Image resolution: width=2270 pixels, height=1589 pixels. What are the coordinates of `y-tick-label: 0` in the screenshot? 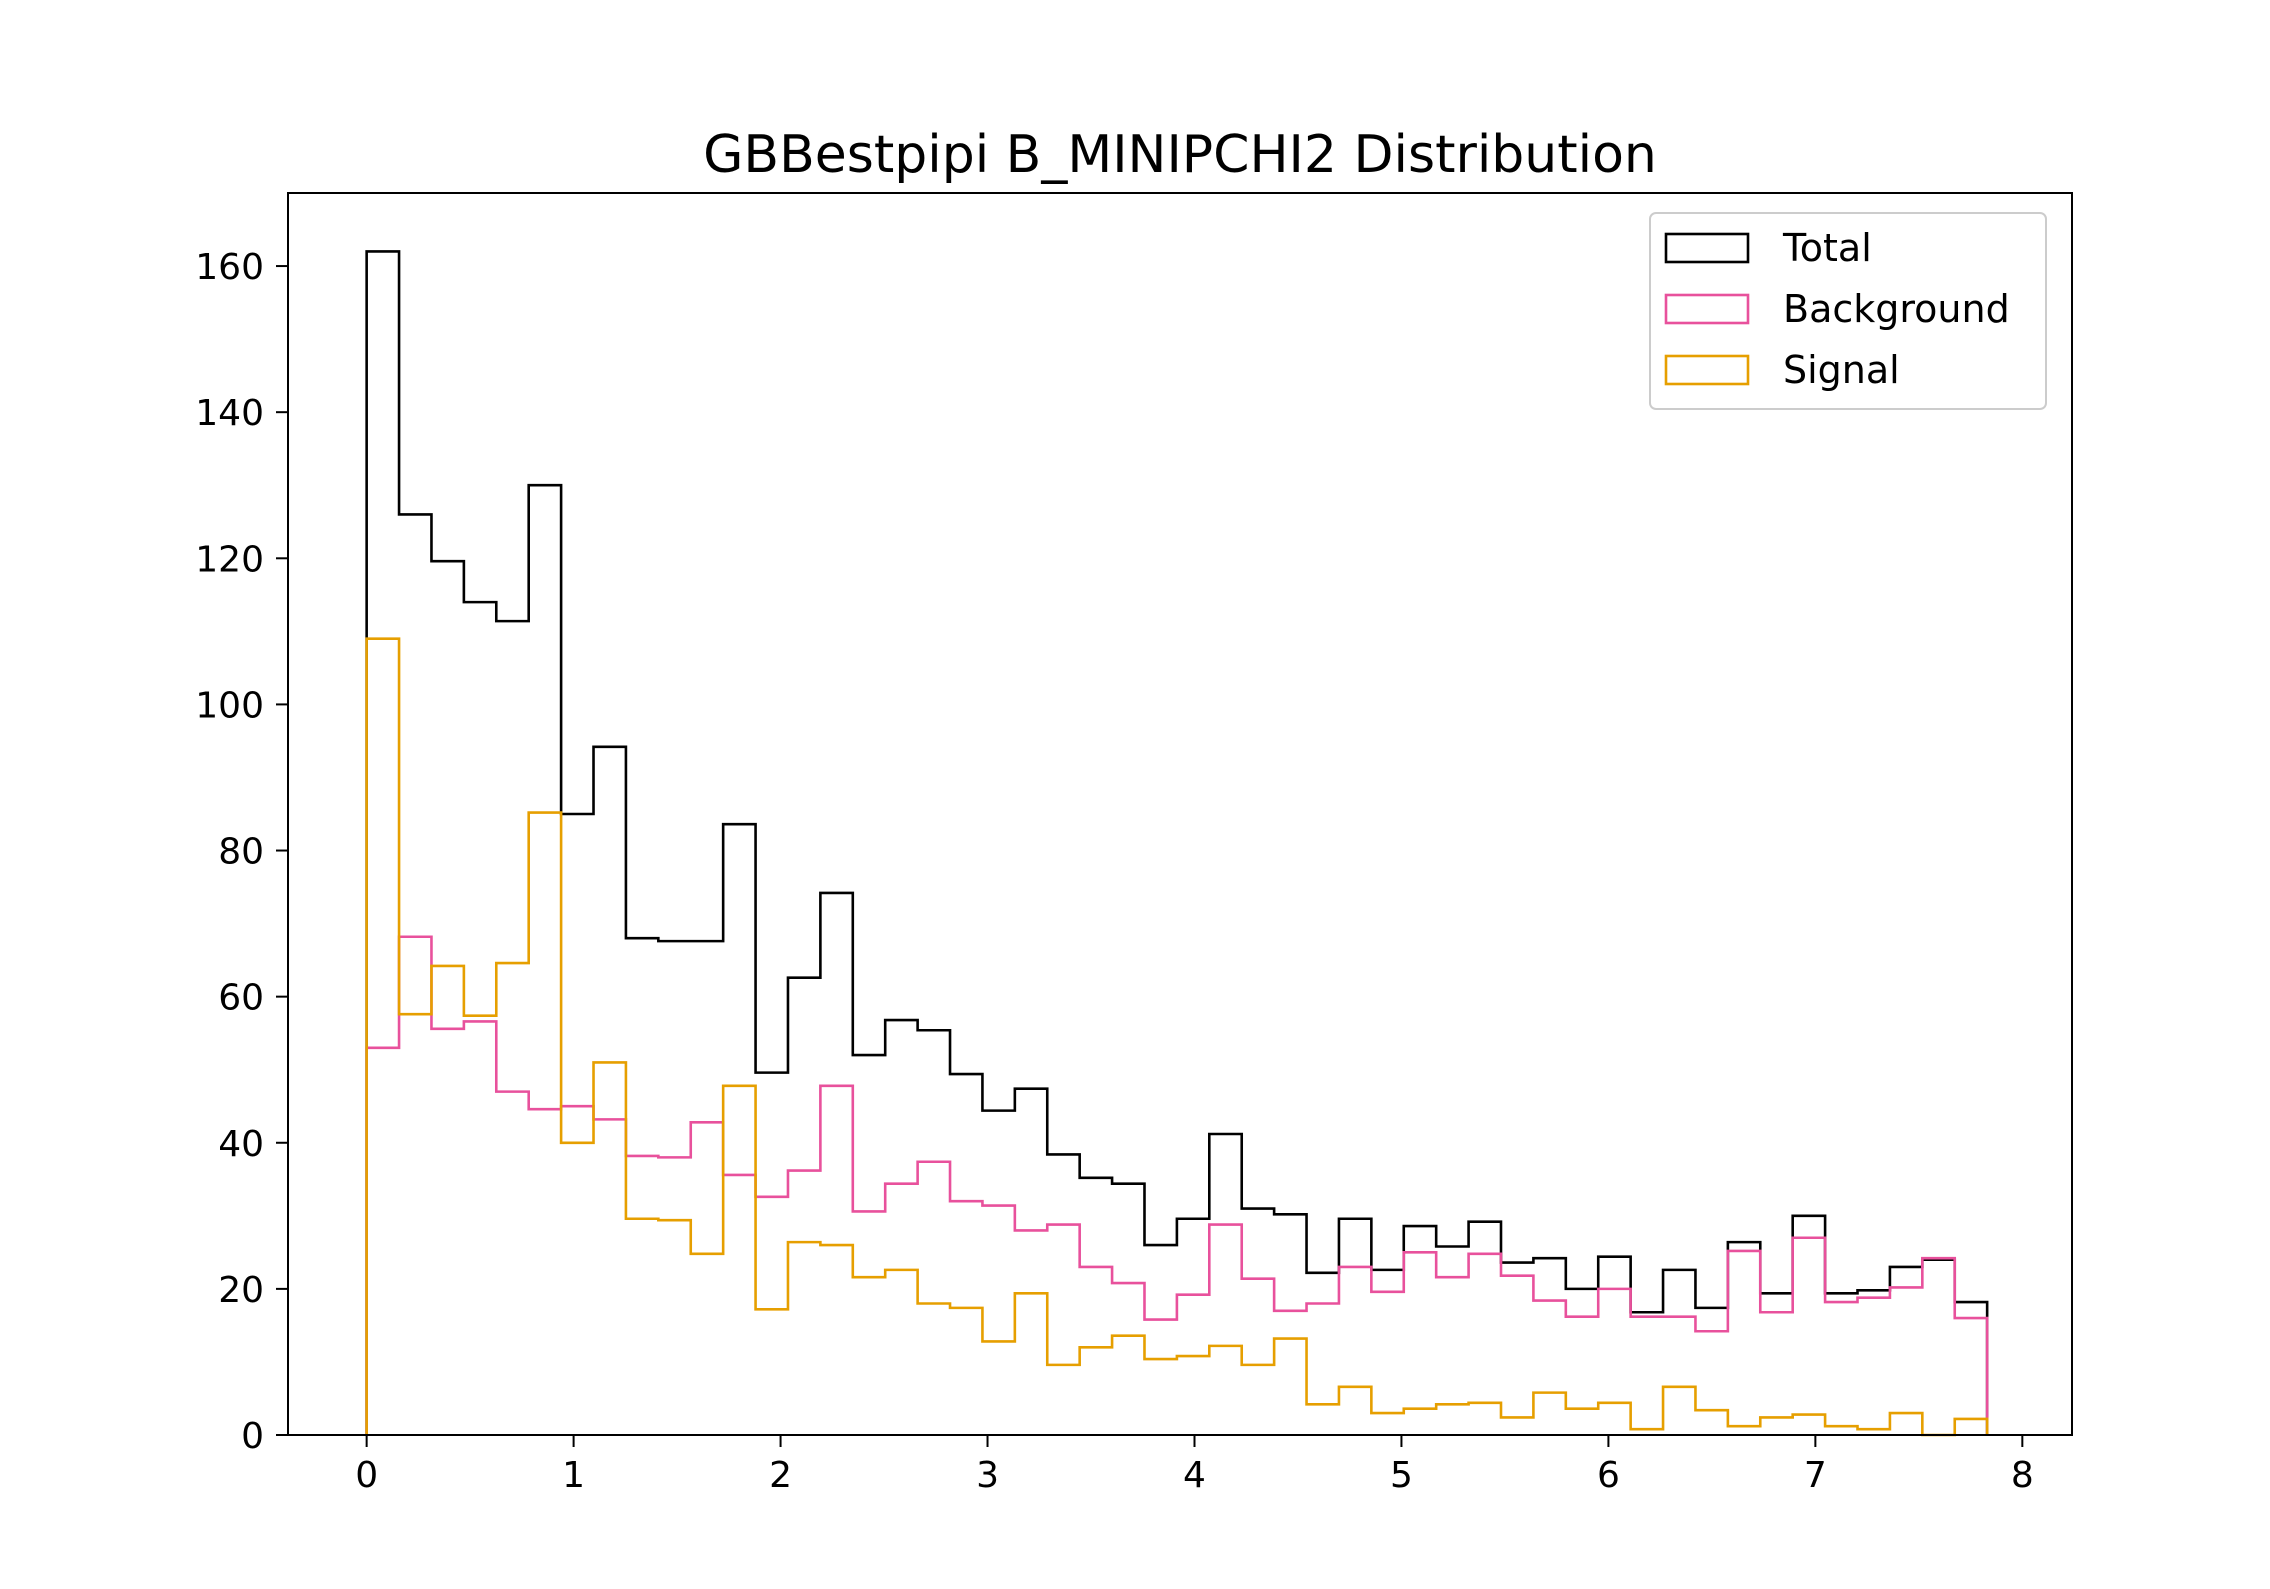 It's located at (252, 1436).